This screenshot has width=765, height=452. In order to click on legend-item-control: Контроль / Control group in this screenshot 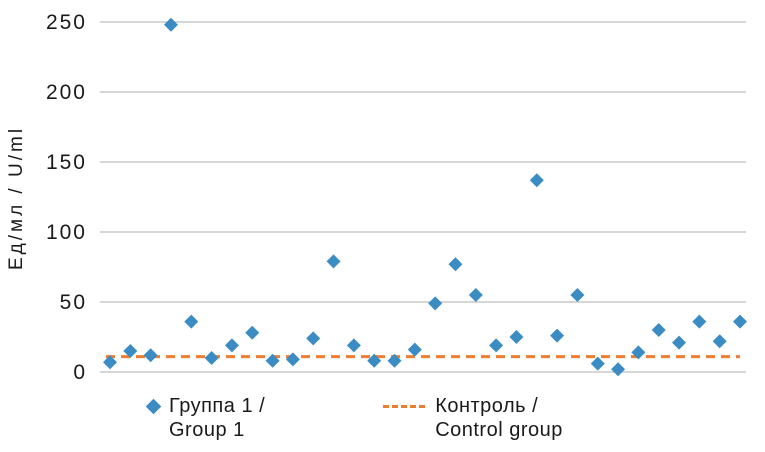, I will do `click(473, 418)`.